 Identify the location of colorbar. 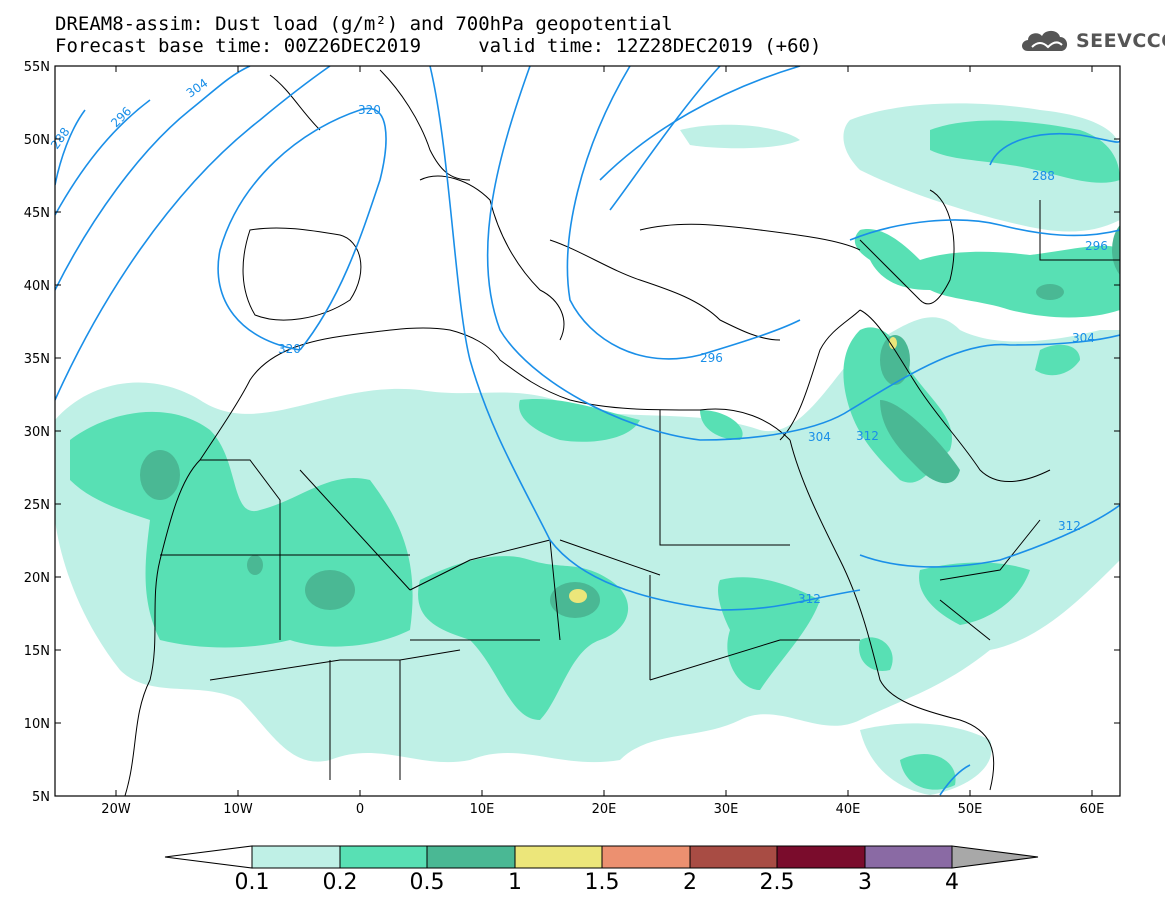
(601, 857).